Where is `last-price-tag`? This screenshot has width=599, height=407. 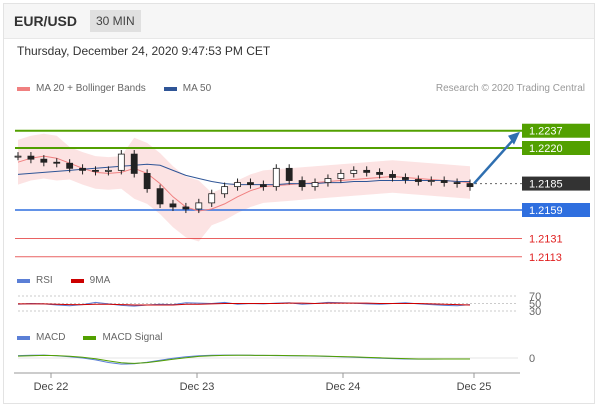 last-price-tag is located at coordinates (556, 183).